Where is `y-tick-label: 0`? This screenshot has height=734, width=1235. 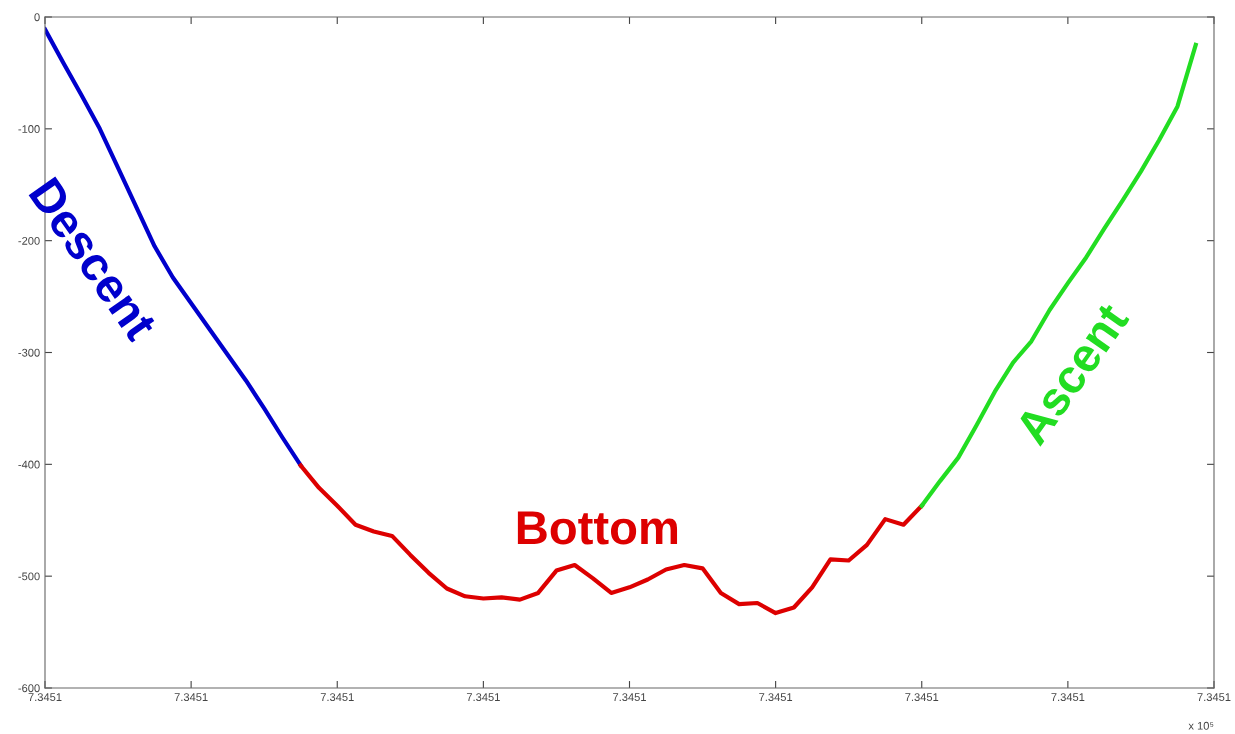 y-tick-label: 0 is located at coordinates (37, 17).